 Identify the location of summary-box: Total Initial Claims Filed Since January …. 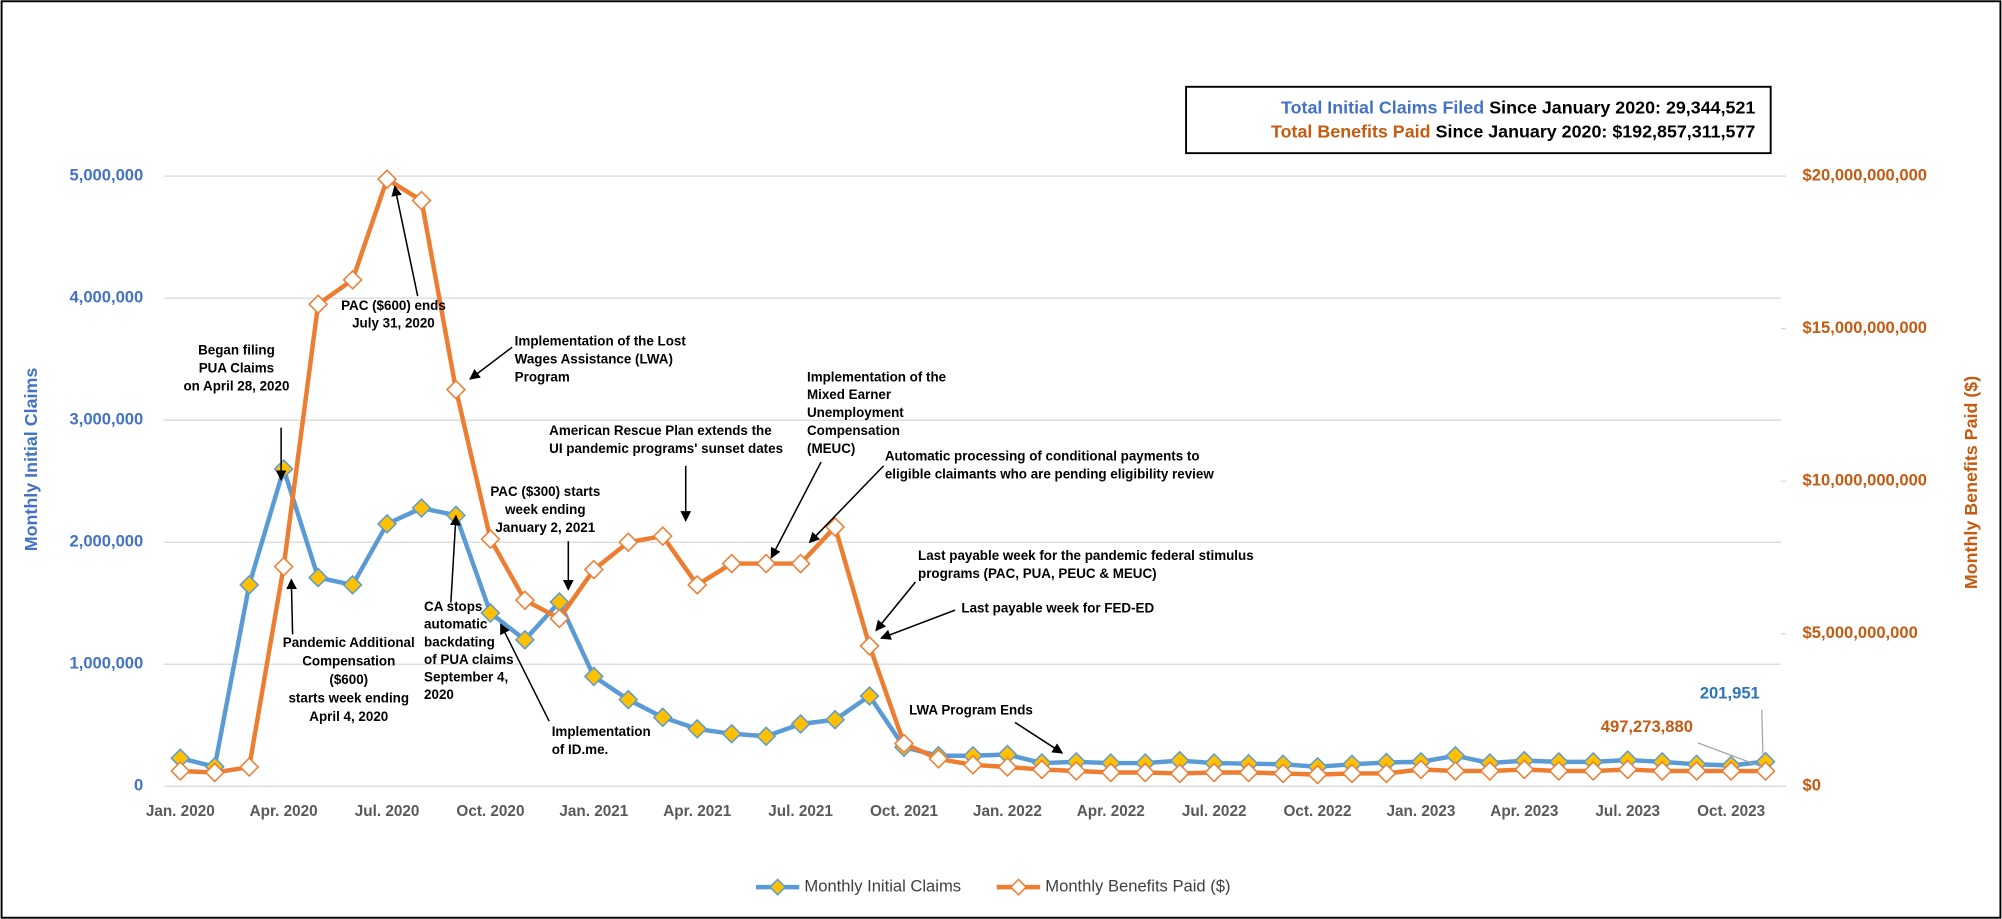
(1478, 120).